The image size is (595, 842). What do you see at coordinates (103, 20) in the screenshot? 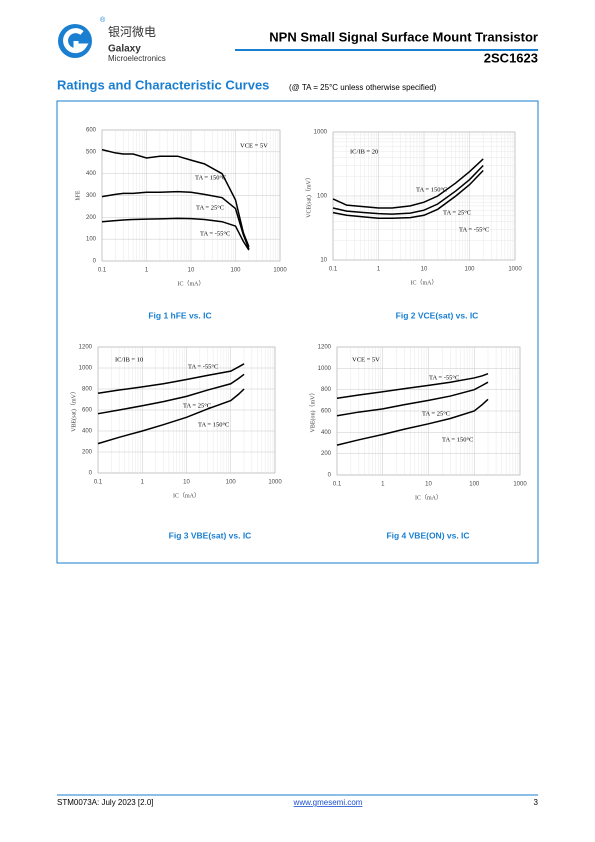
I see `logo-mark: ®` at bounding box center [103, 20].